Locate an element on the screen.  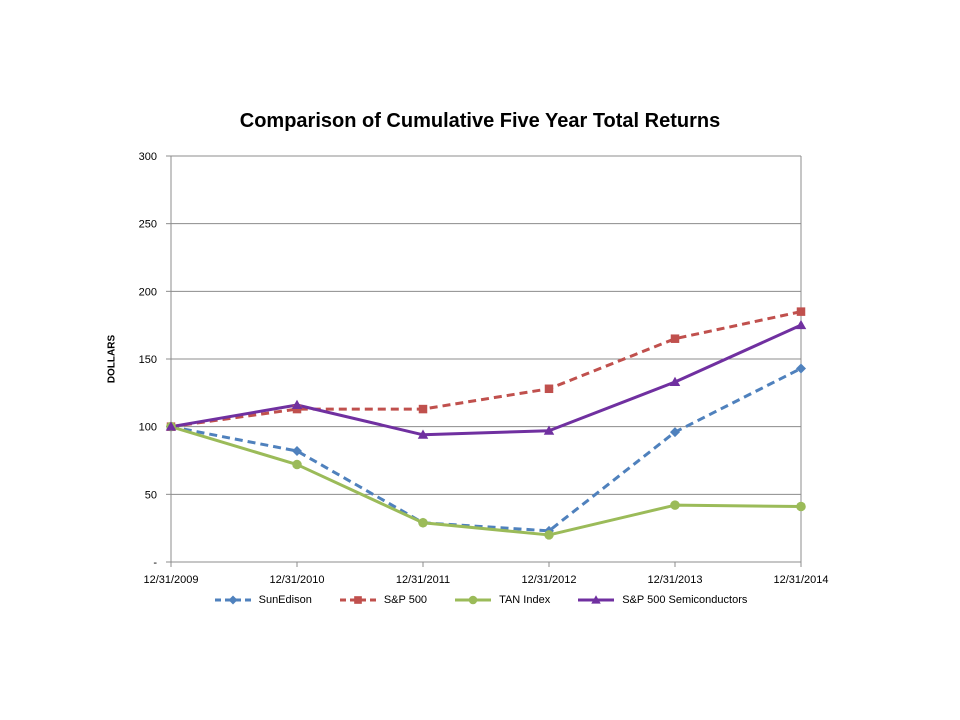
y-tick-label: 150 is located at coordinates (148, 360).